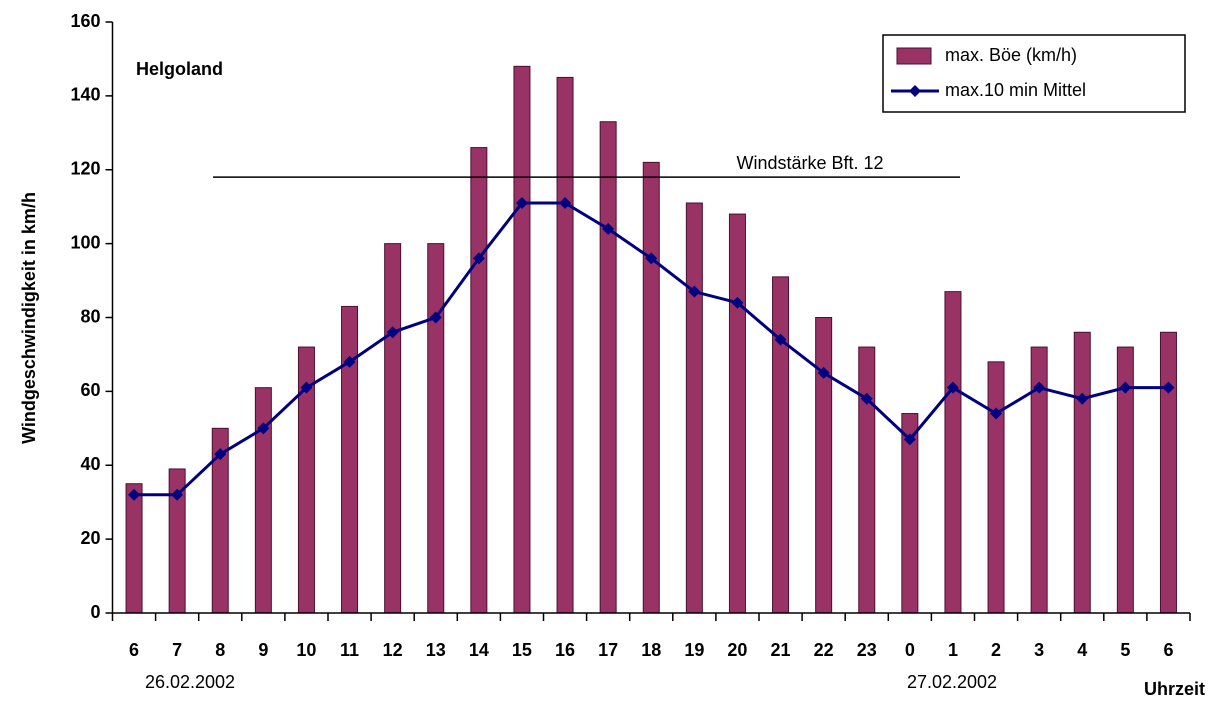 Image resolution: width=1215 pixels, height=704 pixels. What do you see at coordinates (565, 650) in the screenshot?
I see `x-tick-label: 16` at bounding box center [565, 650].